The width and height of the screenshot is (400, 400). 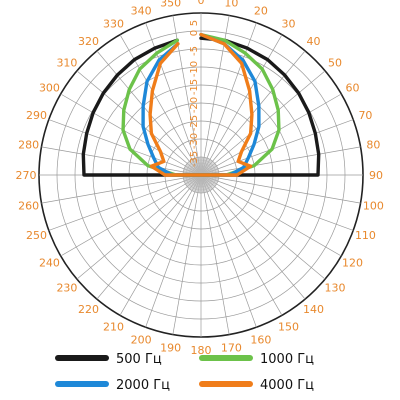 I want to click on legend-label: 500 Гц, so click(x=139, y=359).